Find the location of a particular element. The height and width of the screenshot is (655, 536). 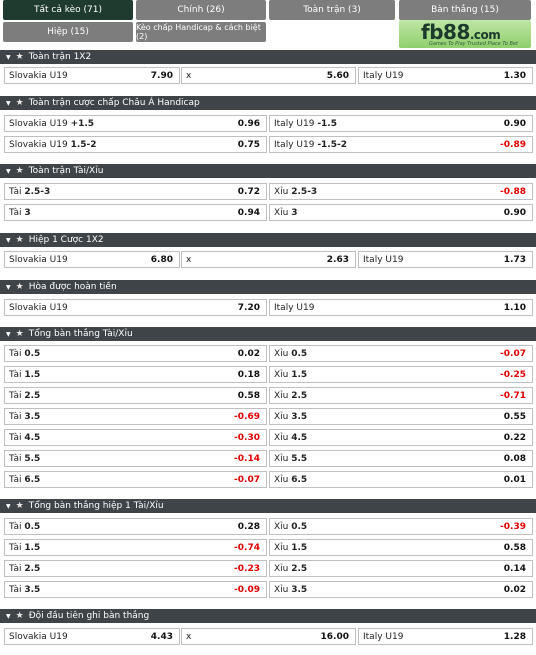

section-title: Hiệp 1 Cược 1X2 is located at coordinates (66, 240).